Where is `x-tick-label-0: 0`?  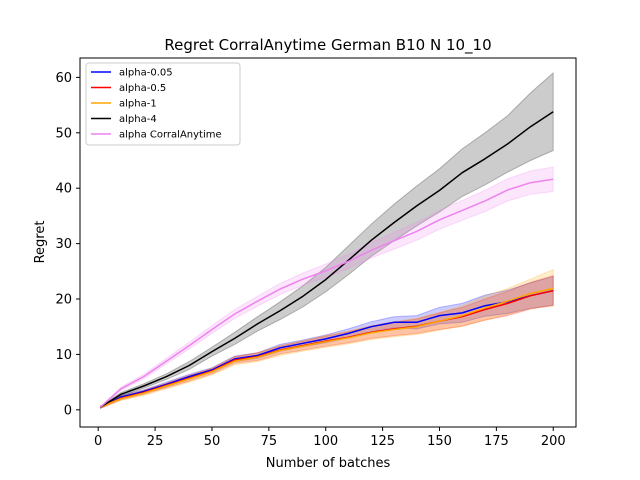 x-tick-label-0: 0 is located at coordinates (98, 441).